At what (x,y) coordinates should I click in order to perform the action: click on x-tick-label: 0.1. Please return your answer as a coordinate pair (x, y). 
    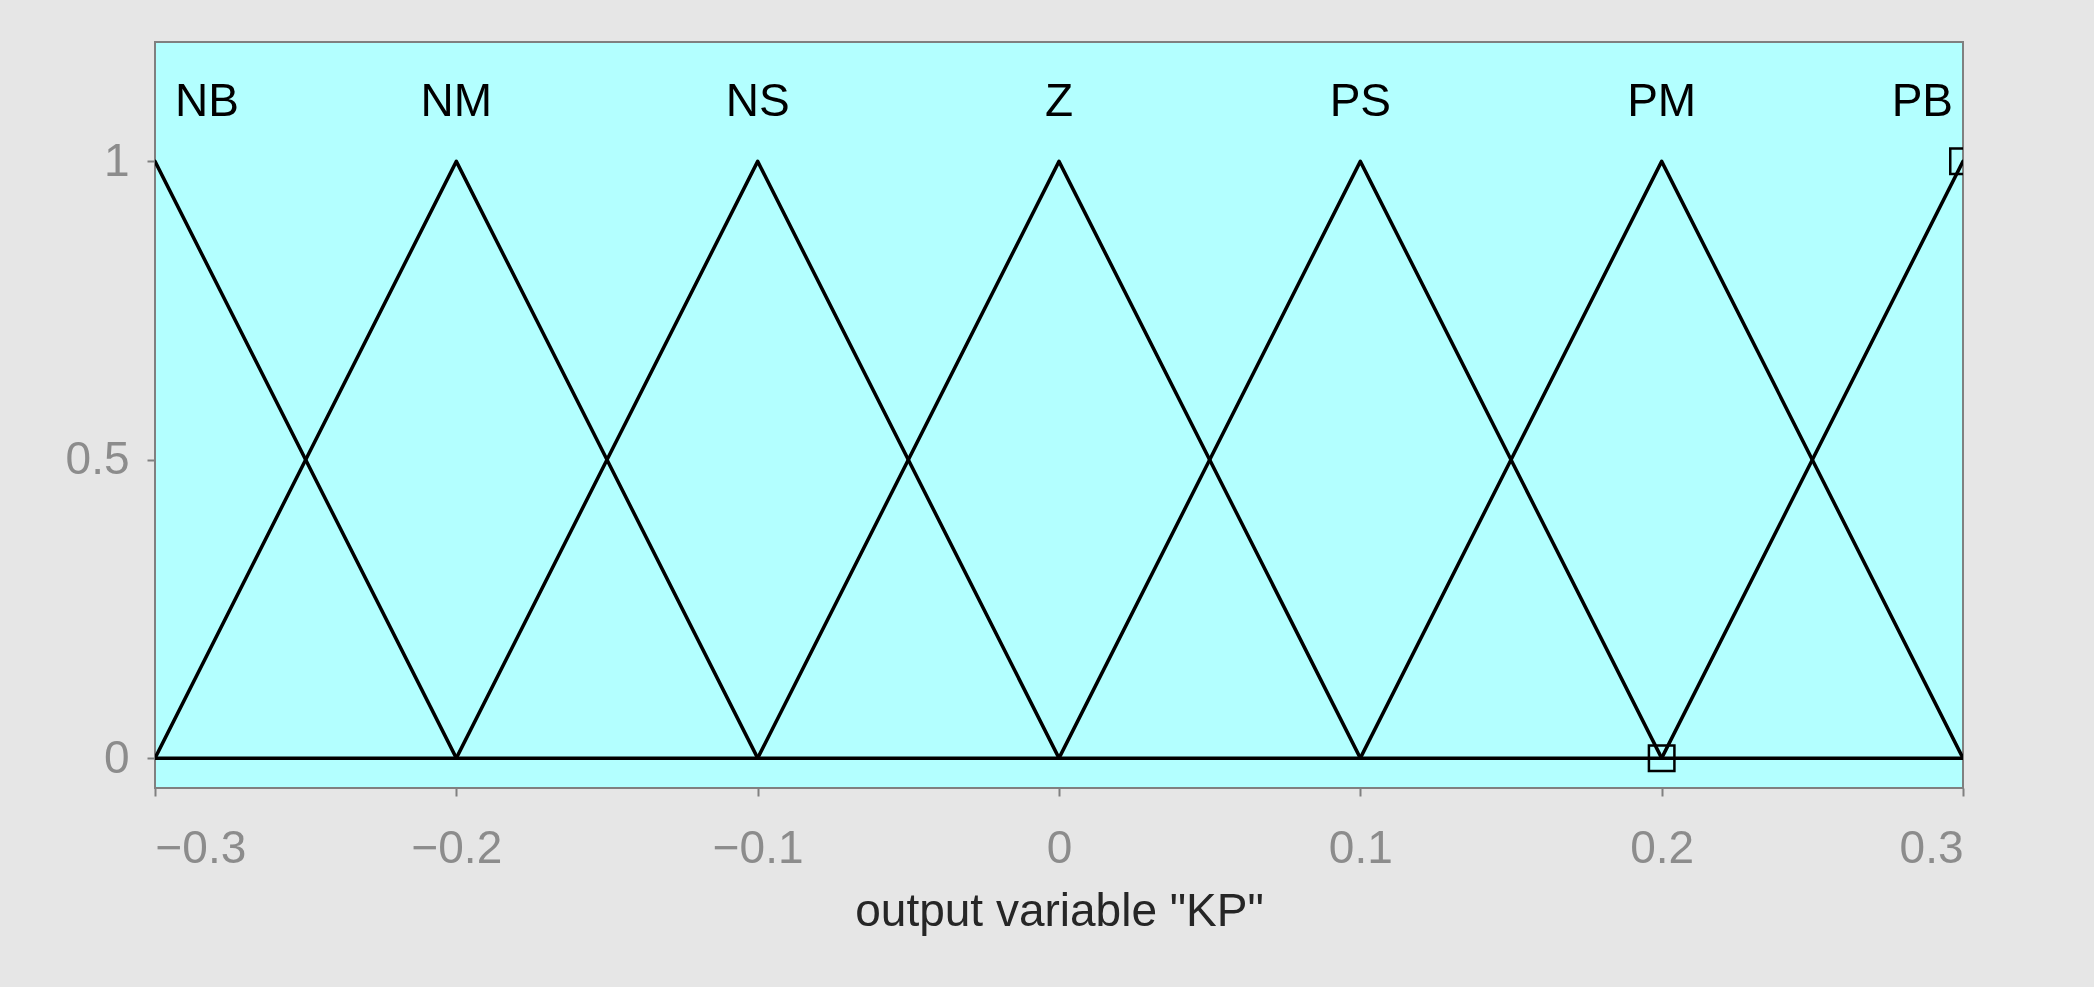
    Looking at the image, I should click on (1360, 846).